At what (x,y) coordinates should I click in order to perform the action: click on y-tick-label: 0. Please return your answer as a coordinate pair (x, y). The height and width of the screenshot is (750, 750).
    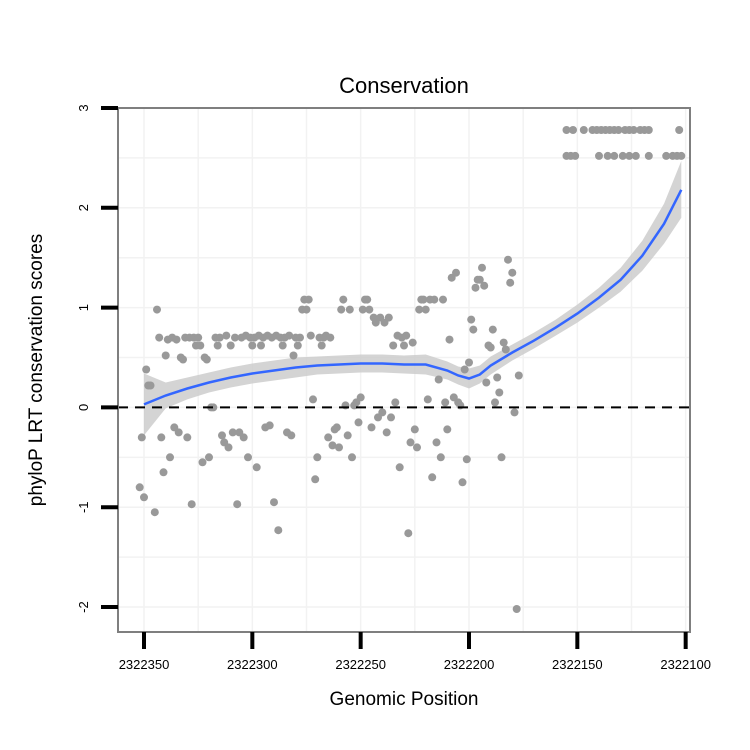
    Looking at the image, I should click on (83, 407).